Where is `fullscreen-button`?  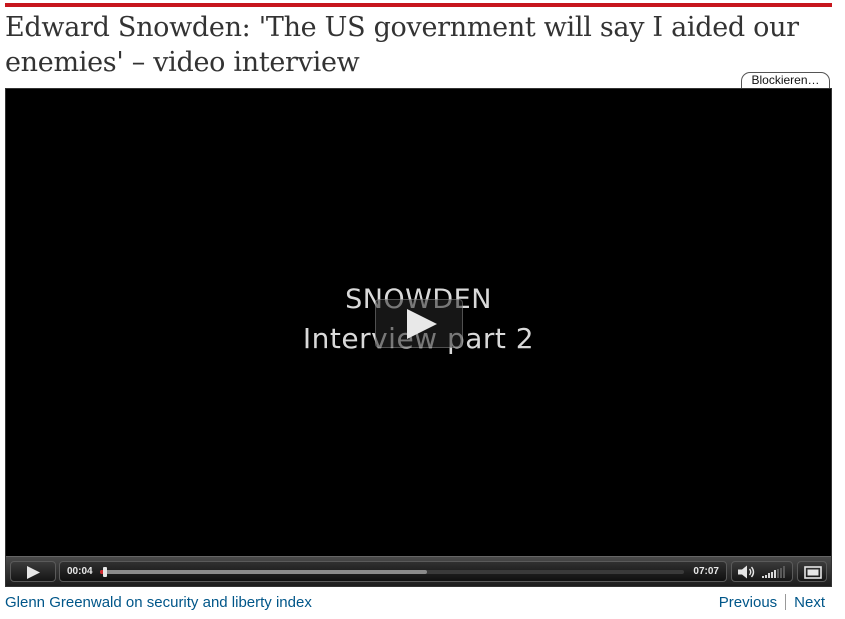 fullscreen-button is located at coordinates (812, 571).